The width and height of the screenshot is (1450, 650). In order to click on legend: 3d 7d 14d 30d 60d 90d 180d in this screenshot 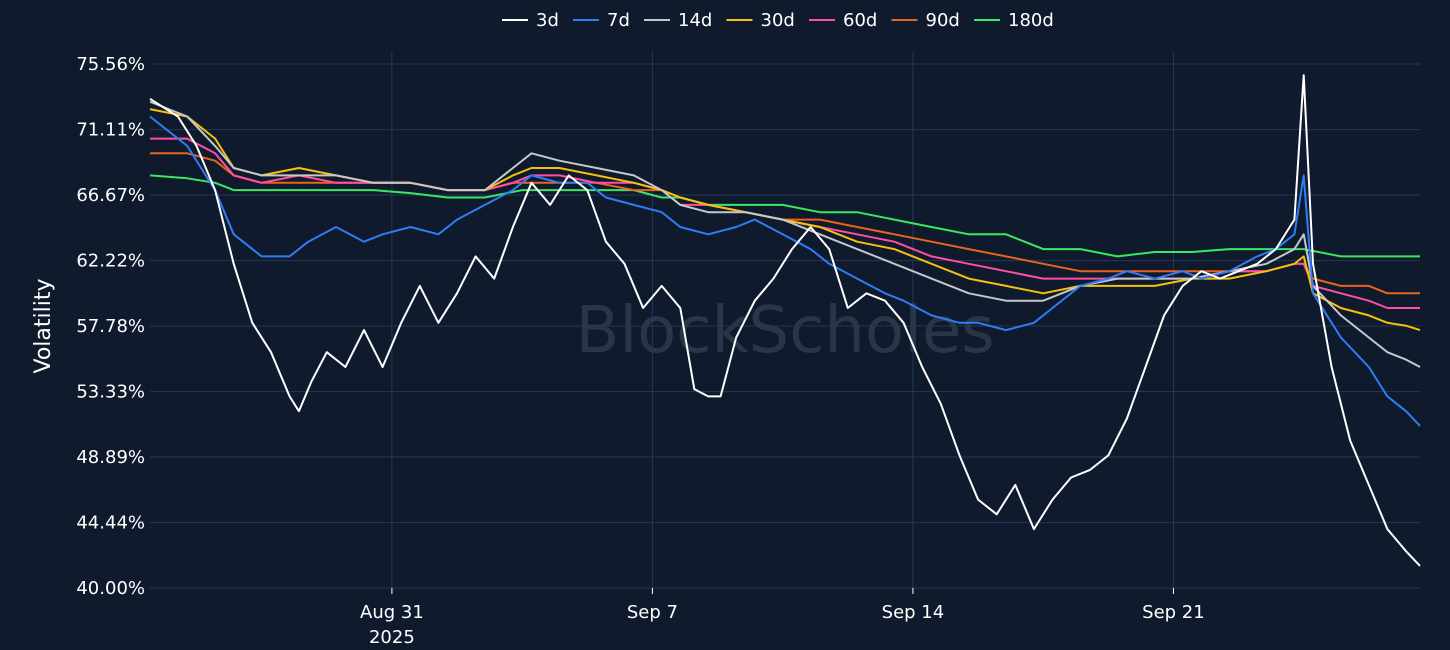, I will do `click(778, 20)`.